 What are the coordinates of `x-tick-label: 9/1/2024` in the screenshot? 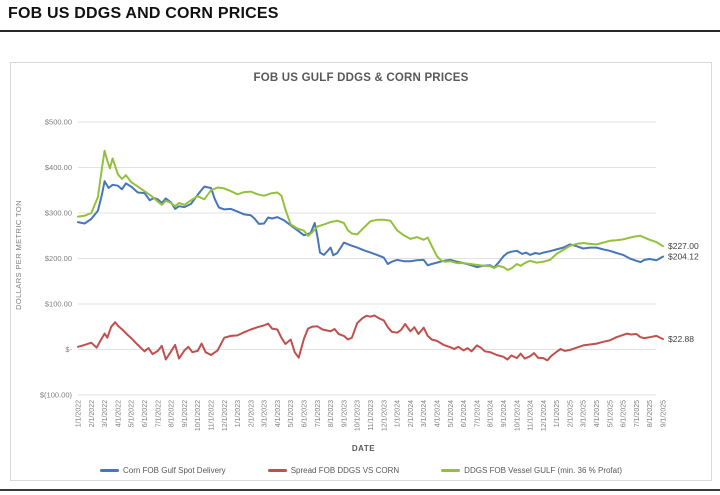 It's located at (504, 413).